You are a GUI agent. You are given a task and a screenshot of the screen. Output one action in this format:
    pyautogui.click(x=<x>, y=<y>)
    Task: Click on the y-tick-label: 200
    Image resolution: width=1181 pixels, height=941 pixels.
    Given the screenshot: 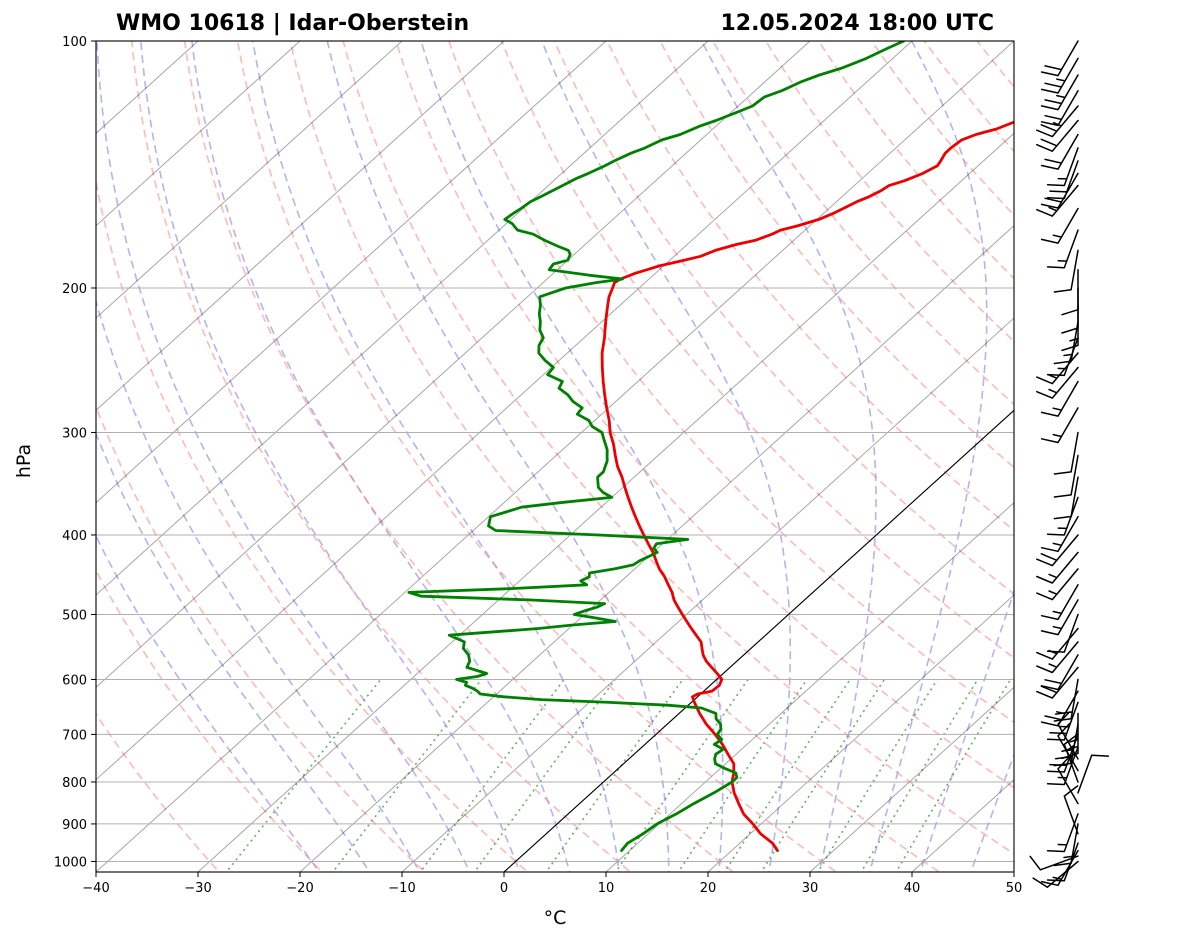 What is the action you would take?
    pyautogui.click(x=74, y=289)
    